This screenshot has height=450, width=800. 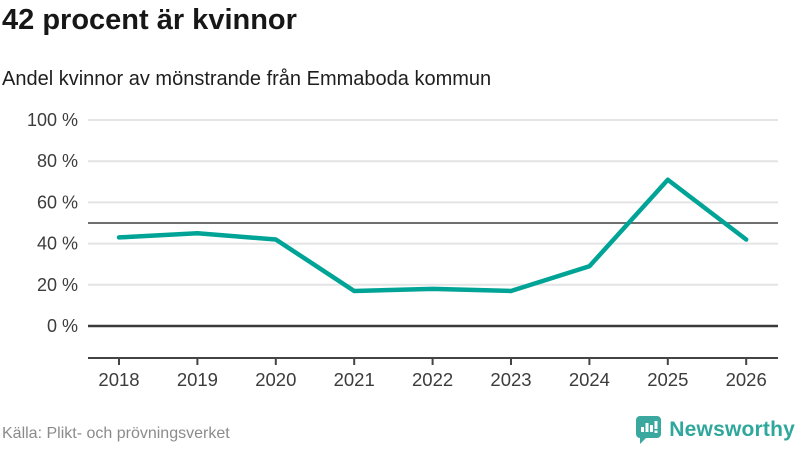 I want to click on newsworthy-wordmark: Newsworthy, so click(x=732, y=429).